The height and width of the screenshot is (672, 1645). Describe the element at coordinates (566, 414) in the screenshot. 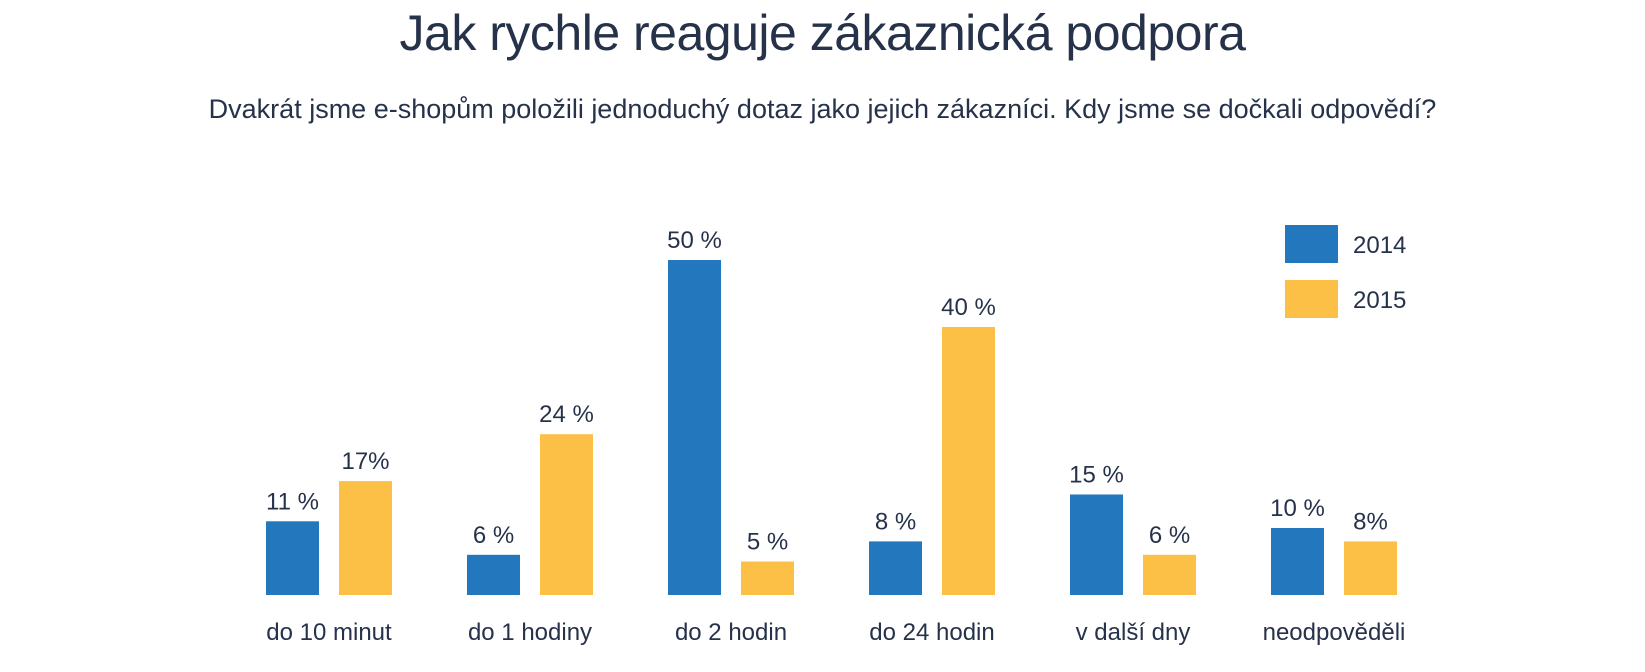

I see `value-label-2015-2: 24 %` at that location.